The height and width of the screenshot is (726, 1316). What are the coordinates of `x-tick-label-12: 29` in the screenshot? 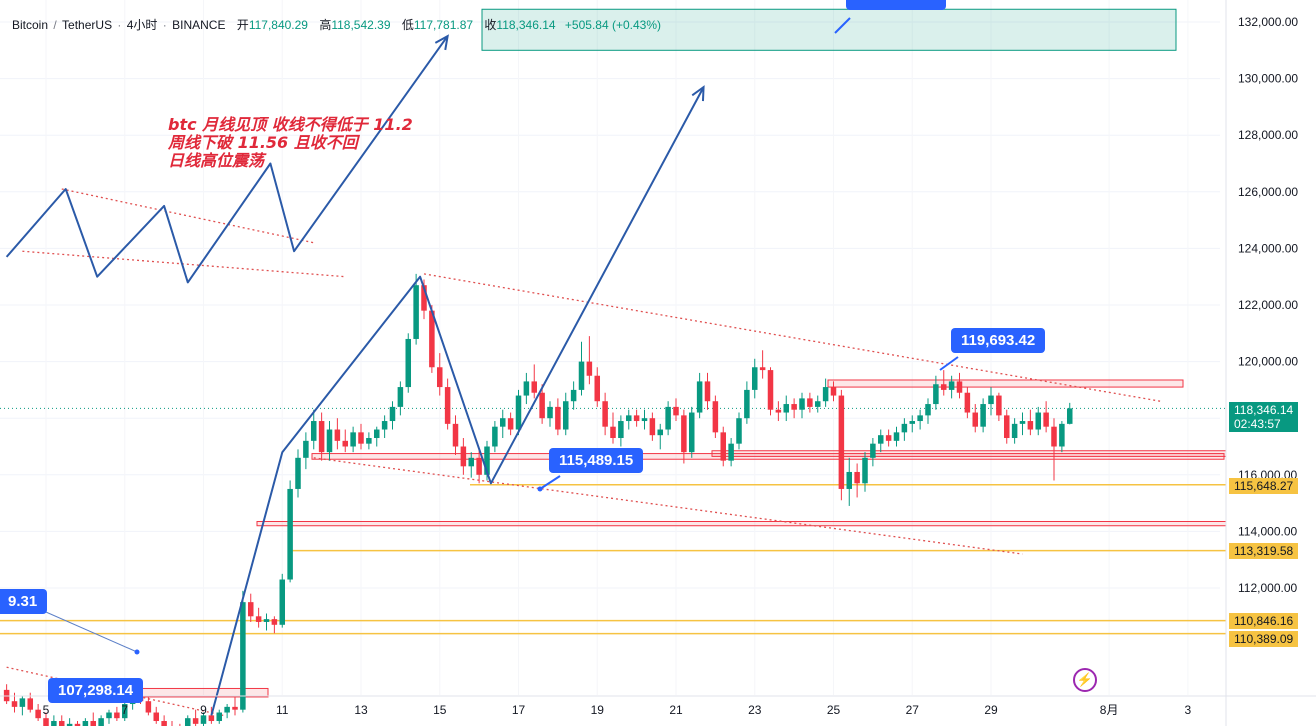 It's located at (991, 710).